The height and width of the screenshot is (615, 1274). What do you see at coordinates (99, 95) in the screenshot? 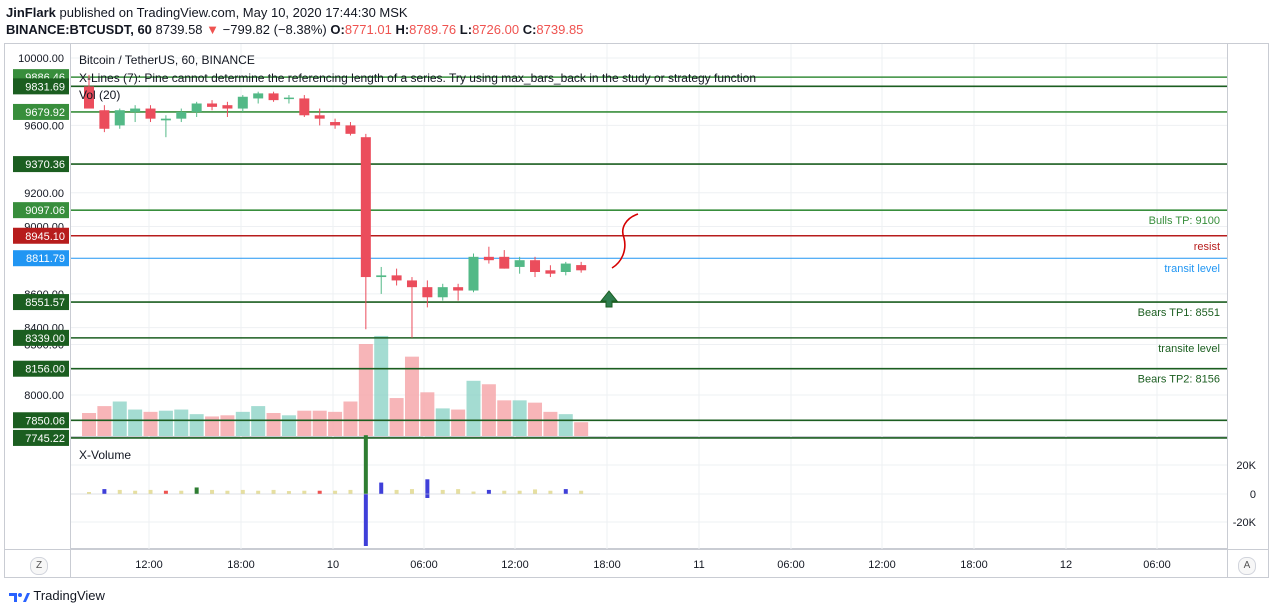
I see `volume-legend: Vol (20)` at bounding box center [99, 95].